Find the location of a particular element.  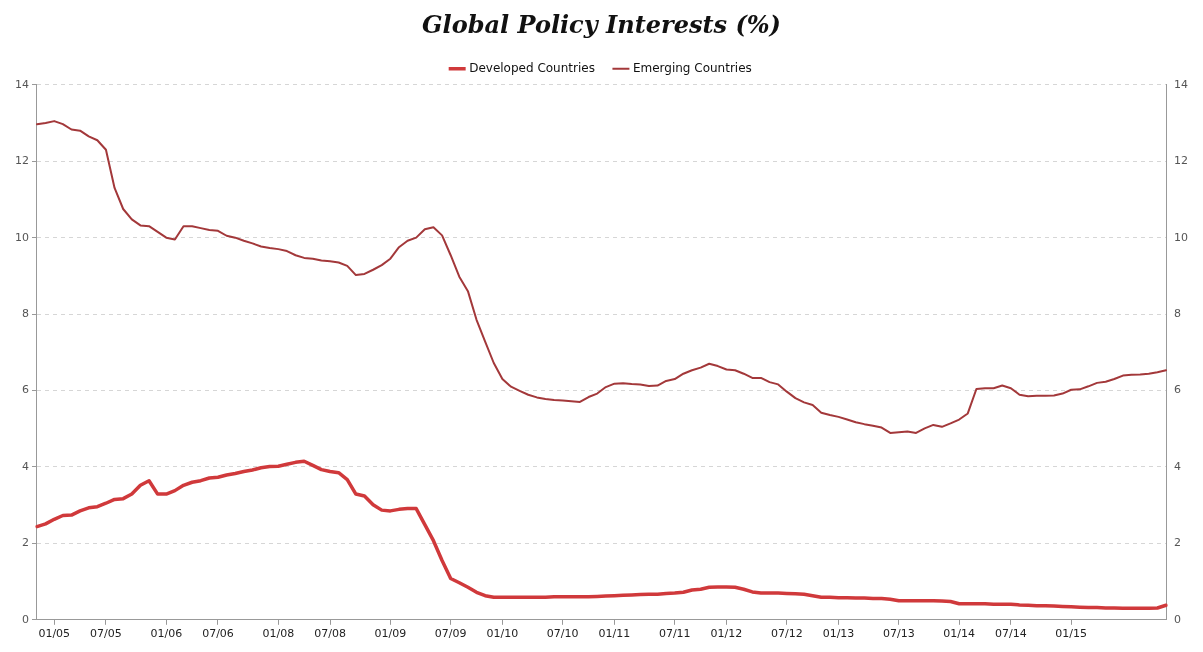

y-tick-label: 10 is located at coordinates (22, 237).